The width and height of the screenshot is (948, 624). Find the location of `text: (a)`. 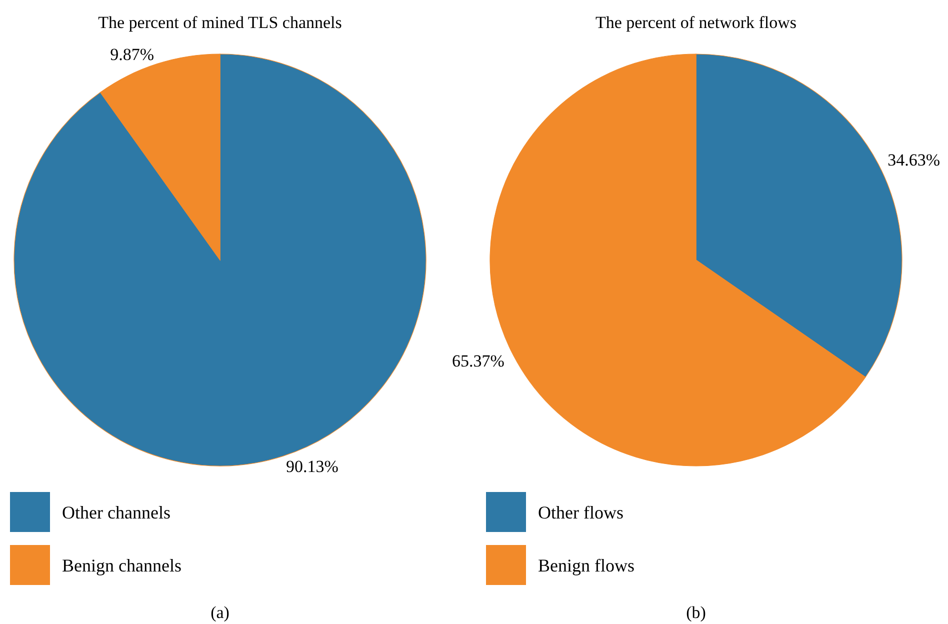

text: (a) is located at coordinates (220, 612).